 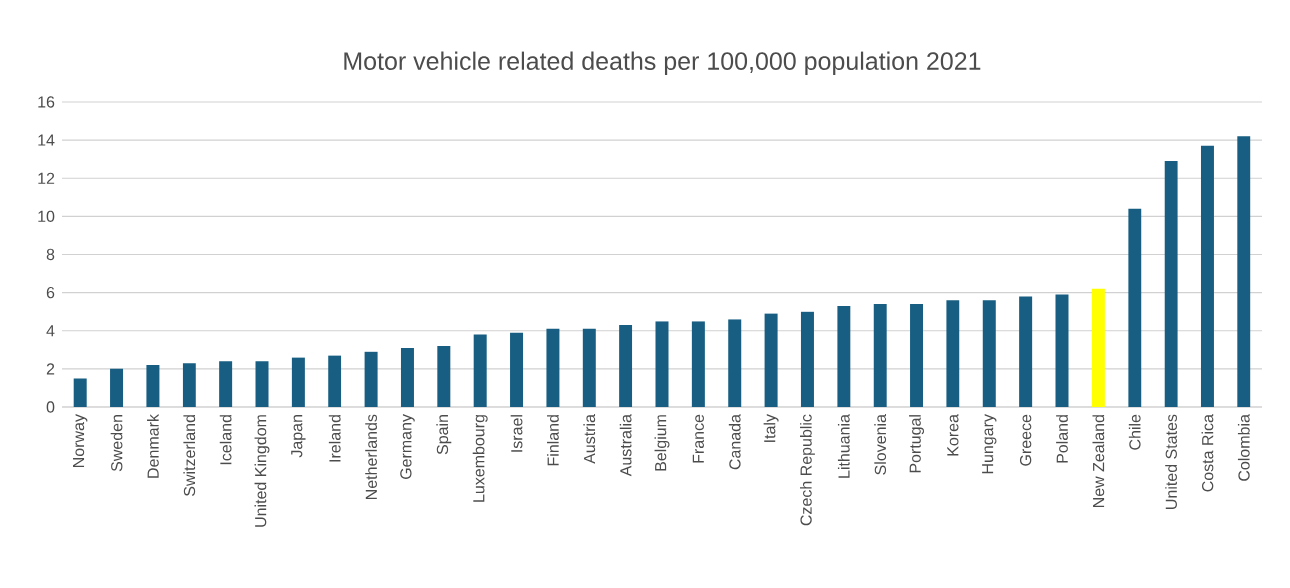 What do you see at coordinates (662, 63) in the screenshot?
I see `chart-title: Motor vehicle related deaths per 100,000 population 2021` at bounding box center [662, 63].